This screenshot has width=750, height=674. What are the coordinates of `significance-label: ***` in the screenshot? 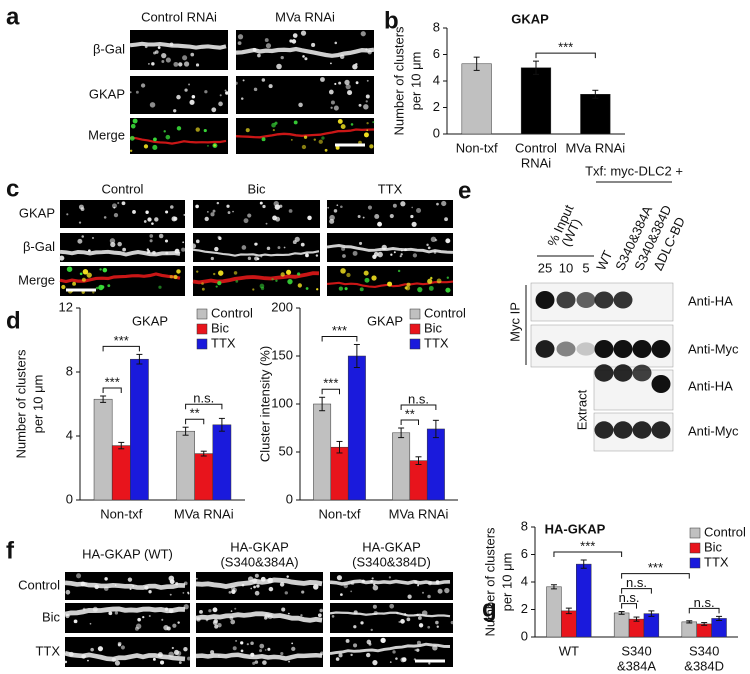 It's located at (121, 340).